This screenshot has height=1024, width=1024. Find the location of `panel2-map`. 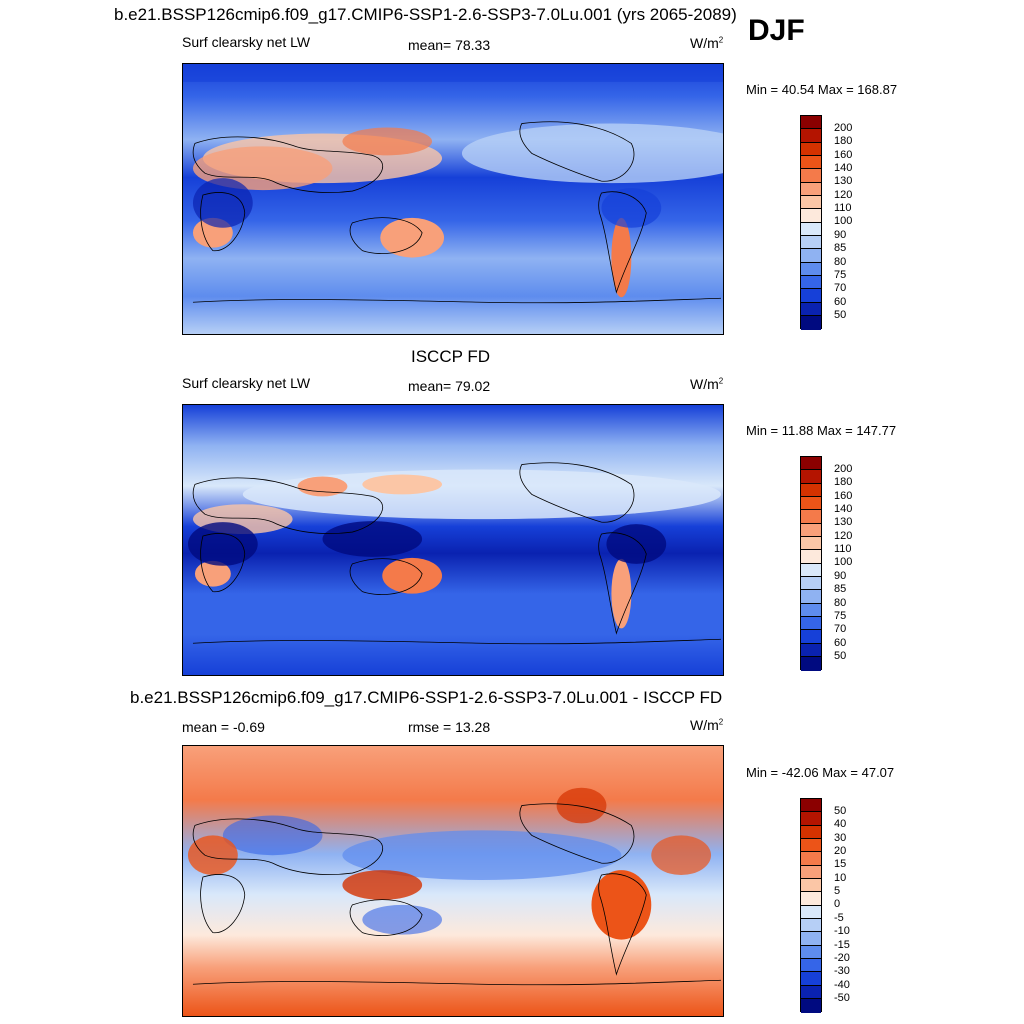

panel2-map is located at coordinates (453, 540).